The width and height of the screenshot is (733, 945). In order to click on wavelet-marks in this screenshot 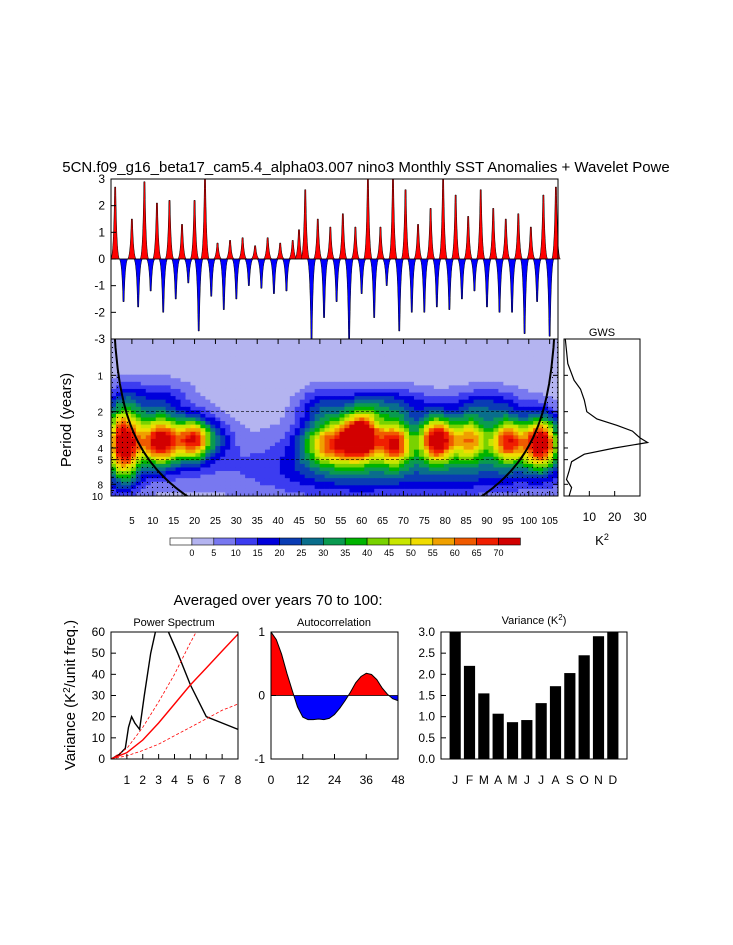, I will do `click(334, 417)`.